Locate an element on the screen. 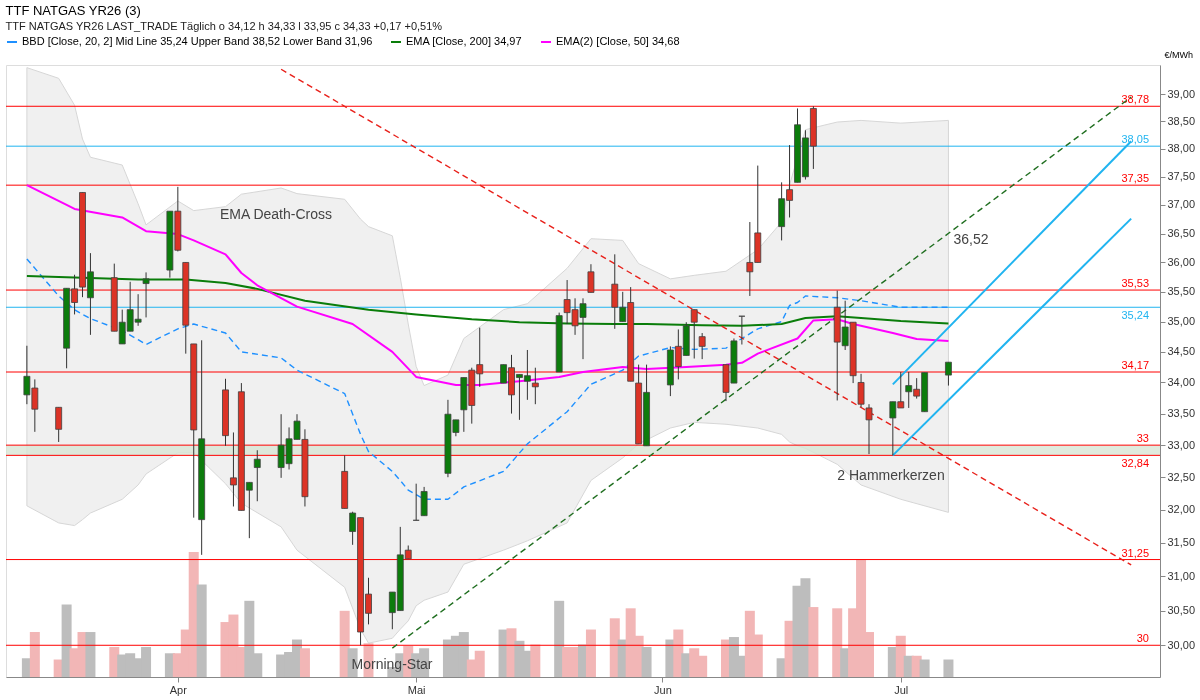 This screenshot has width=1200, height=700. ref-line-label: 35,24 is located at coordinates (1135, 315).